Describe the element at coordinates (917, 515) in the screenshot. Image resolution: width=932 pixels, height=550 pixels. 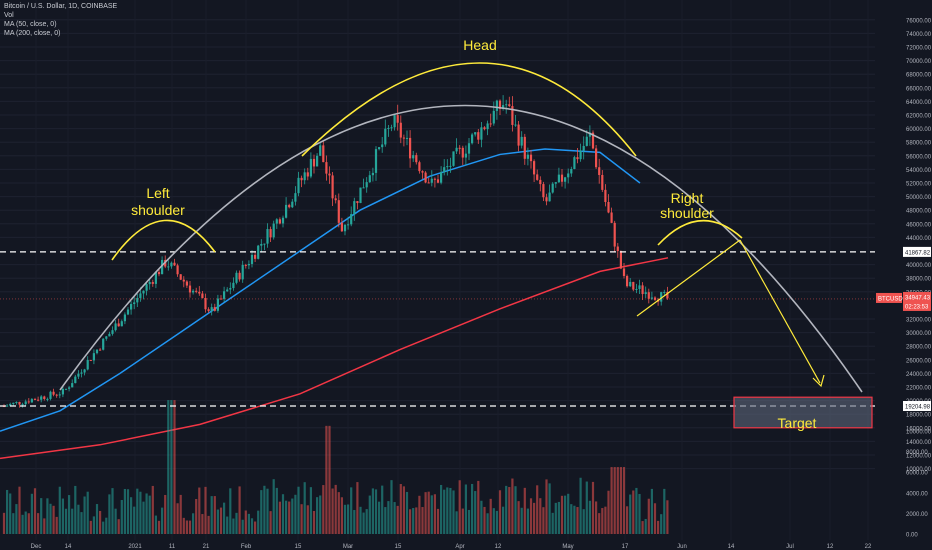
I see `vol-tick-label: 2000.00` at that location.